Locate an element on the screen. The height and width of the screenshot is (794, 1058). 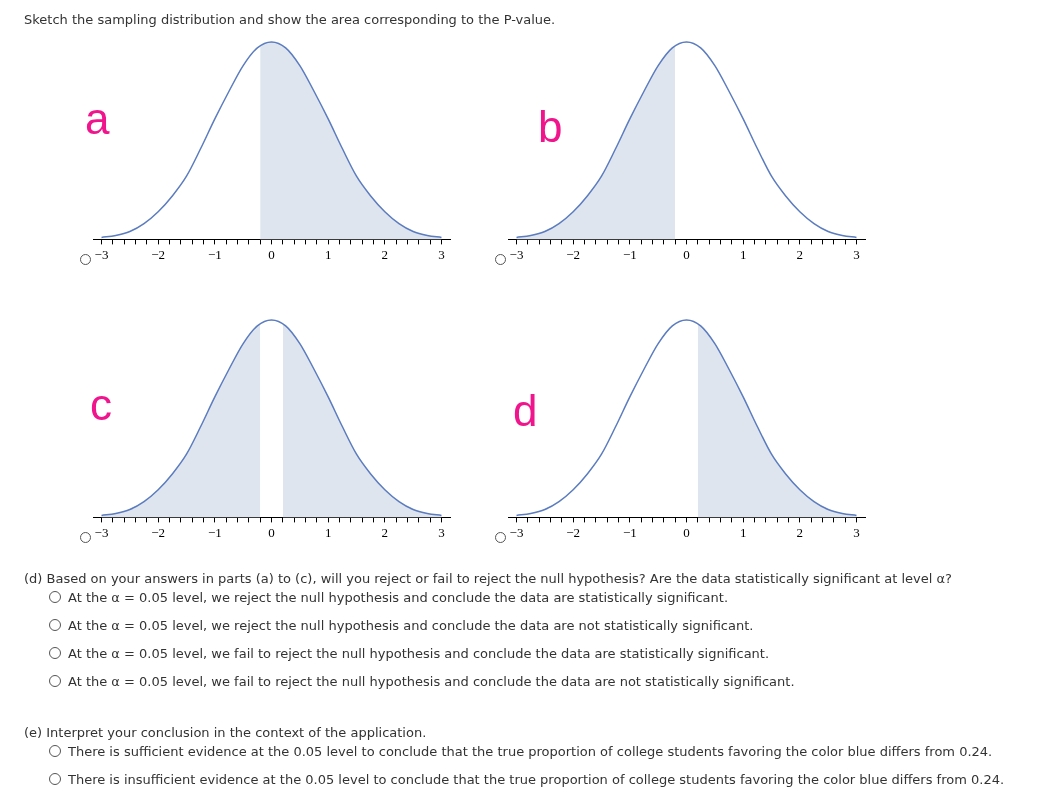
text: a is located at coordinates (97, 118).